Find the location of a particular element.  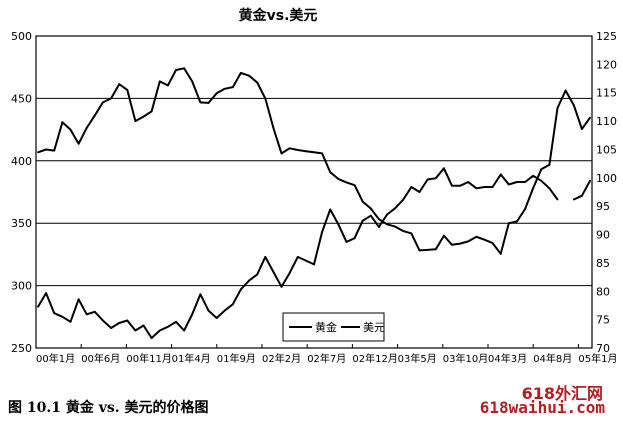

legend: 黄金 美元 is located at coordinates (333, 327).